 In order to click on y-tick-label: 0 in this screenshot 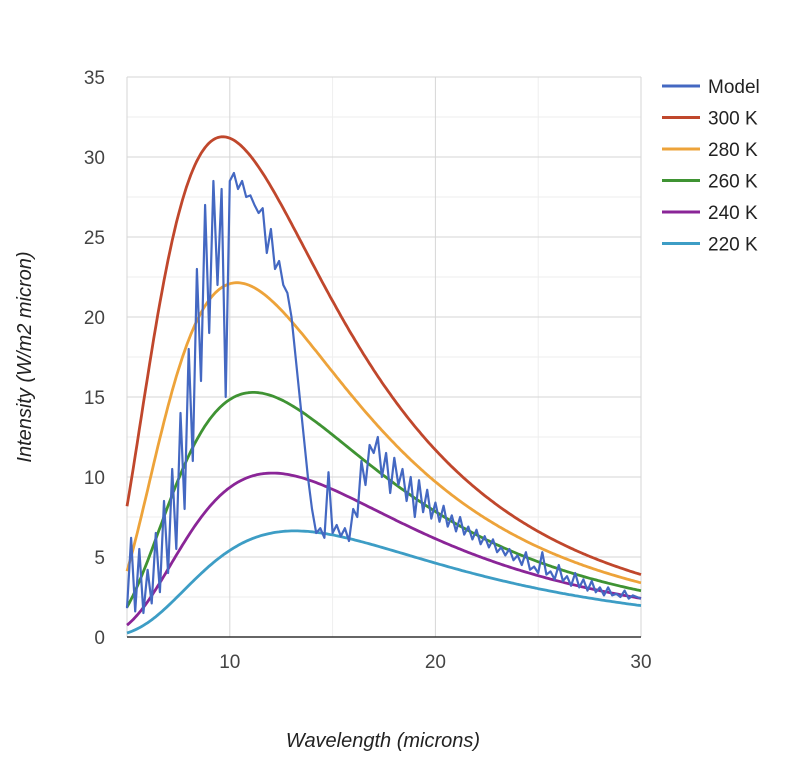, I will do `click(99, 638)`.